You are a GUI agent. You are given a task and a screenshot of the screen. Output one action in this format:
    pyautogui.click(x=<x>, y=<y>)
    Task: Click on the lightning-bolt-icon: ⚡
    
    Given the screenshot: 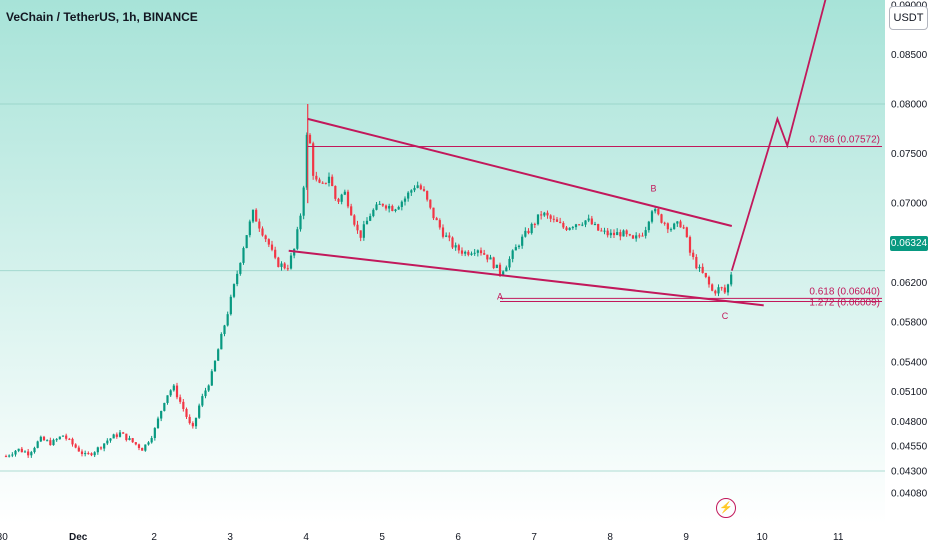 What is the action you would take?
    pyautogui.click(x=726, y=508)
    